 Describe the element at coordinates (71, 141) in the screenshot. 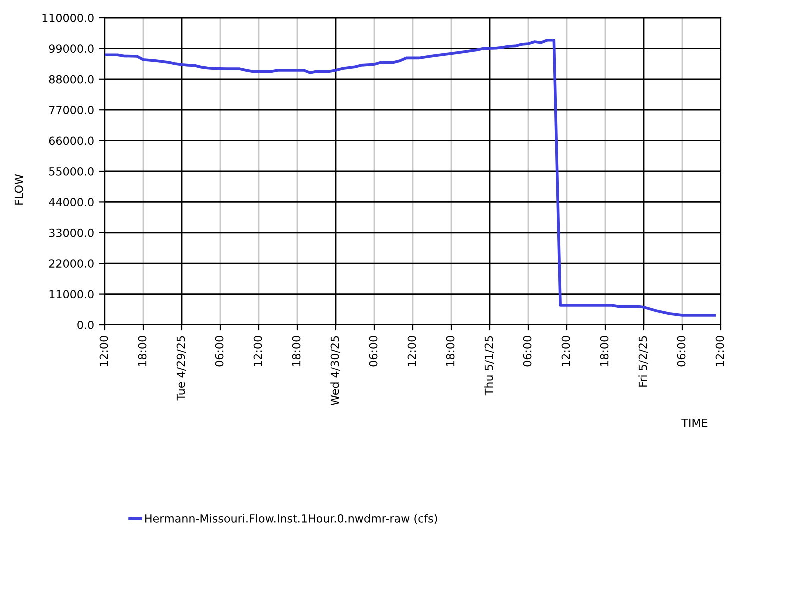

I see `y-tick-label: 66000.0` at that location.